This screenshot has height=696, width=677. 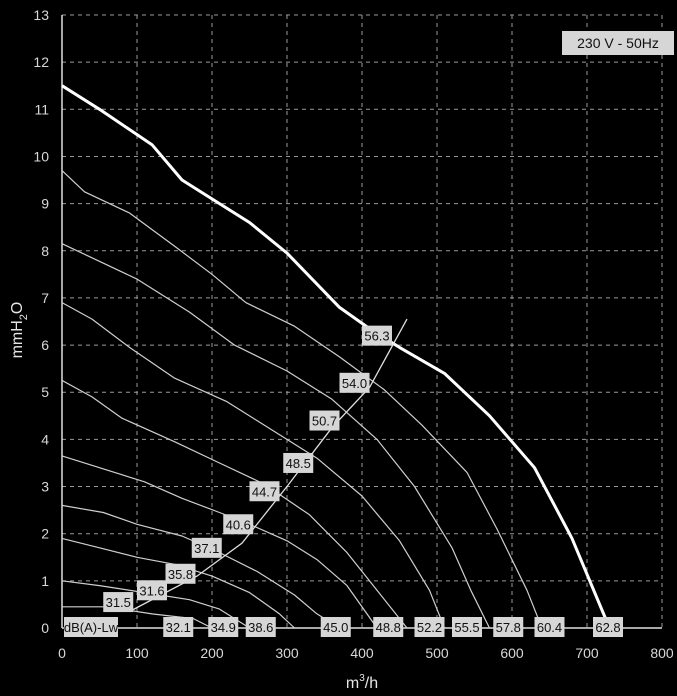 What do you see at coordinates (41, 109) in the screenshot?
I see `y-tick-label: 11` at bounding box center [41, 109].